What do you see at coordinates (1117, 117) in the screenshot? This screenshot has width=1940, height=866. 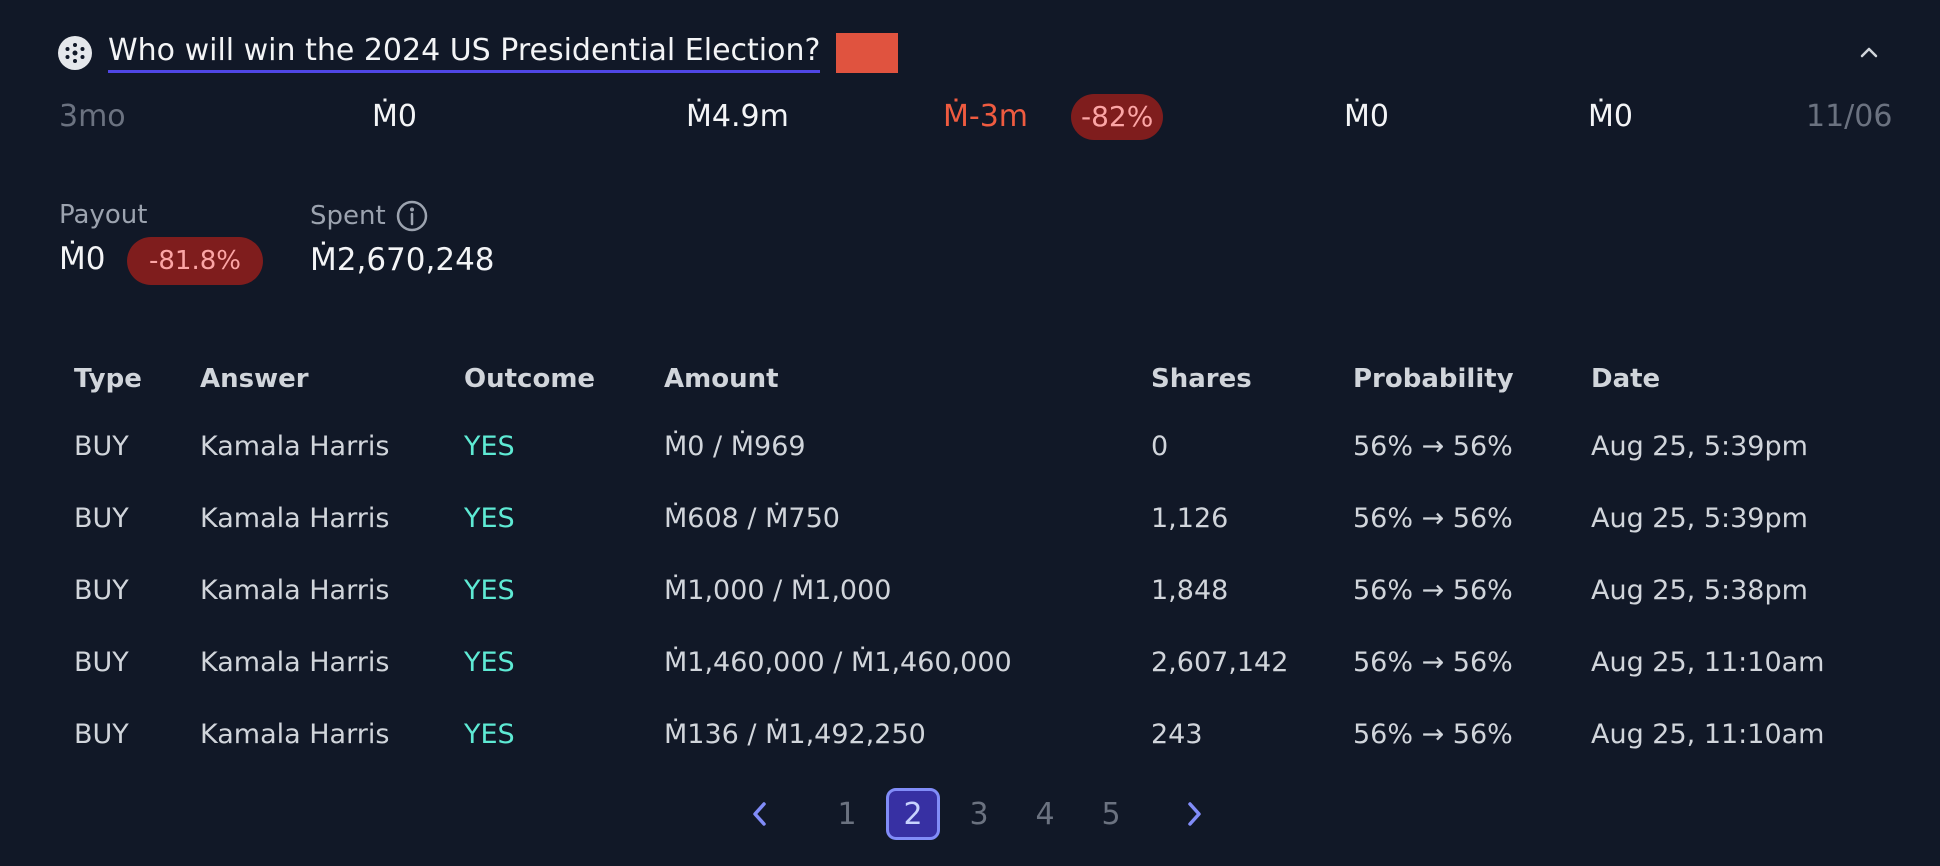 I see `stat-profit-pct-badge: -82%` at bounding box center [1117, 117].